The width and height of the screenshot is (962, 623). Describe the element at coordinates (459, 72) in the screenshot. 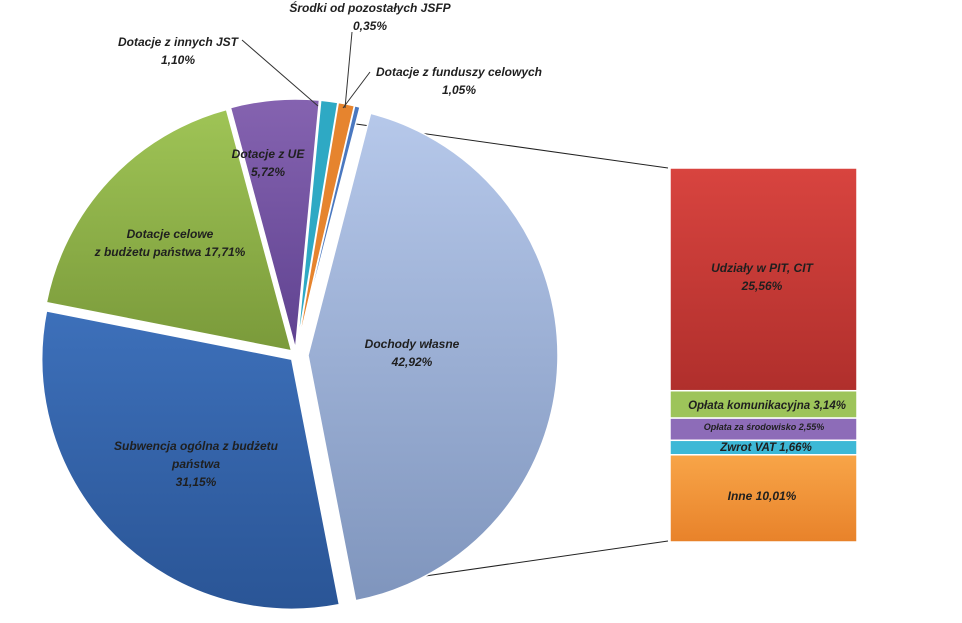

I see `label-dotacje-fundusze: Dotacje z funduszy celowych` at that location.